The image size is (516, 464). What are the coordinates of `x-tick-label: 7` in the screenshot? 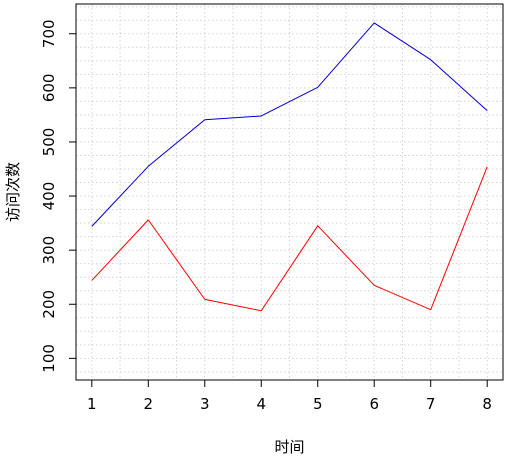 It's located at (431, 404).